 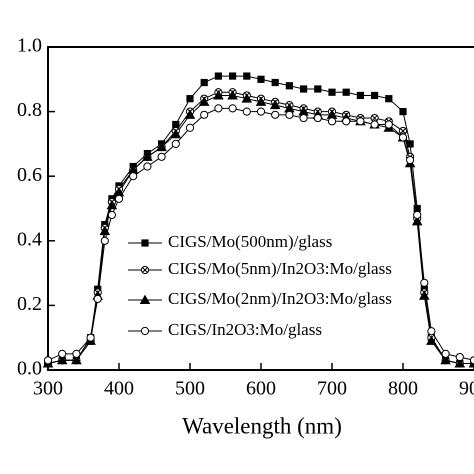 I want to click on x-tick-label: 800, so click(x=403, y=389).